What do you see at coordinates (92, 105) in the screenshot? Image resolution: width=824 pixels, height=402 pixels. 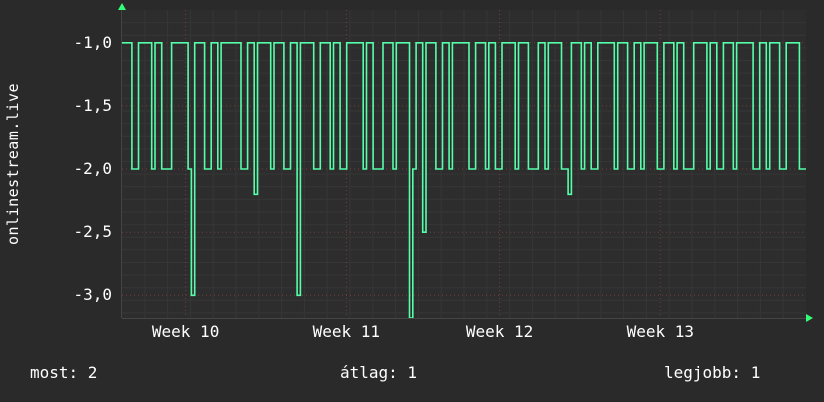 I see `y-tick-label: -1,5` at bounding box center [92, 105].